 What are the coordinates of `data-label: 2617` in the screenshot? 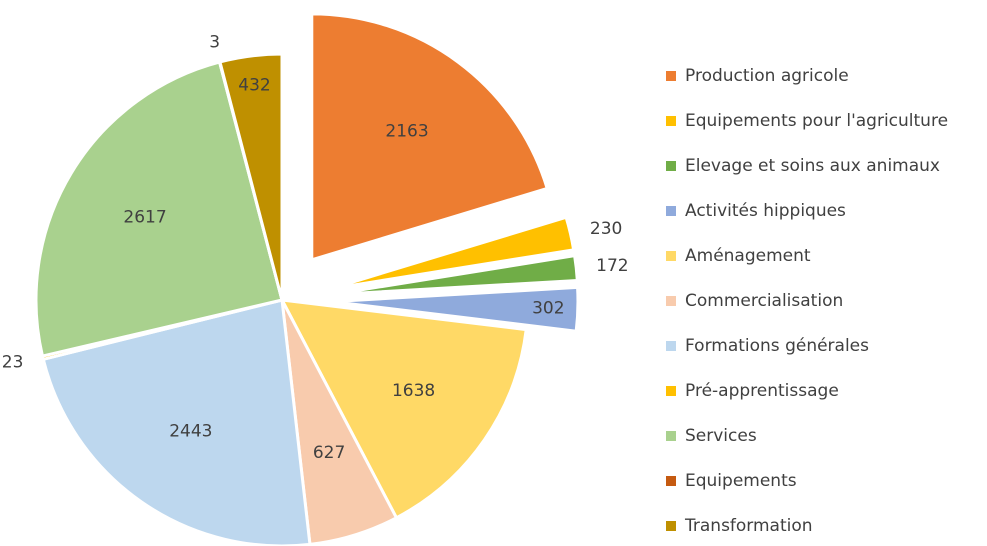 It's located at (144, 217).